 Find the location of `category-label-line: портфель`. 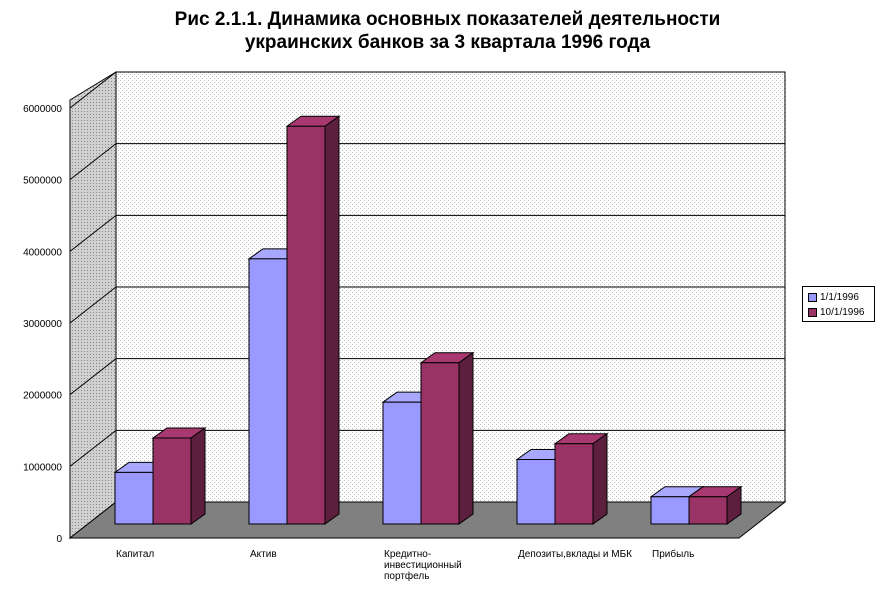

category-label-line: портфель is located at coordinates (406, 576).